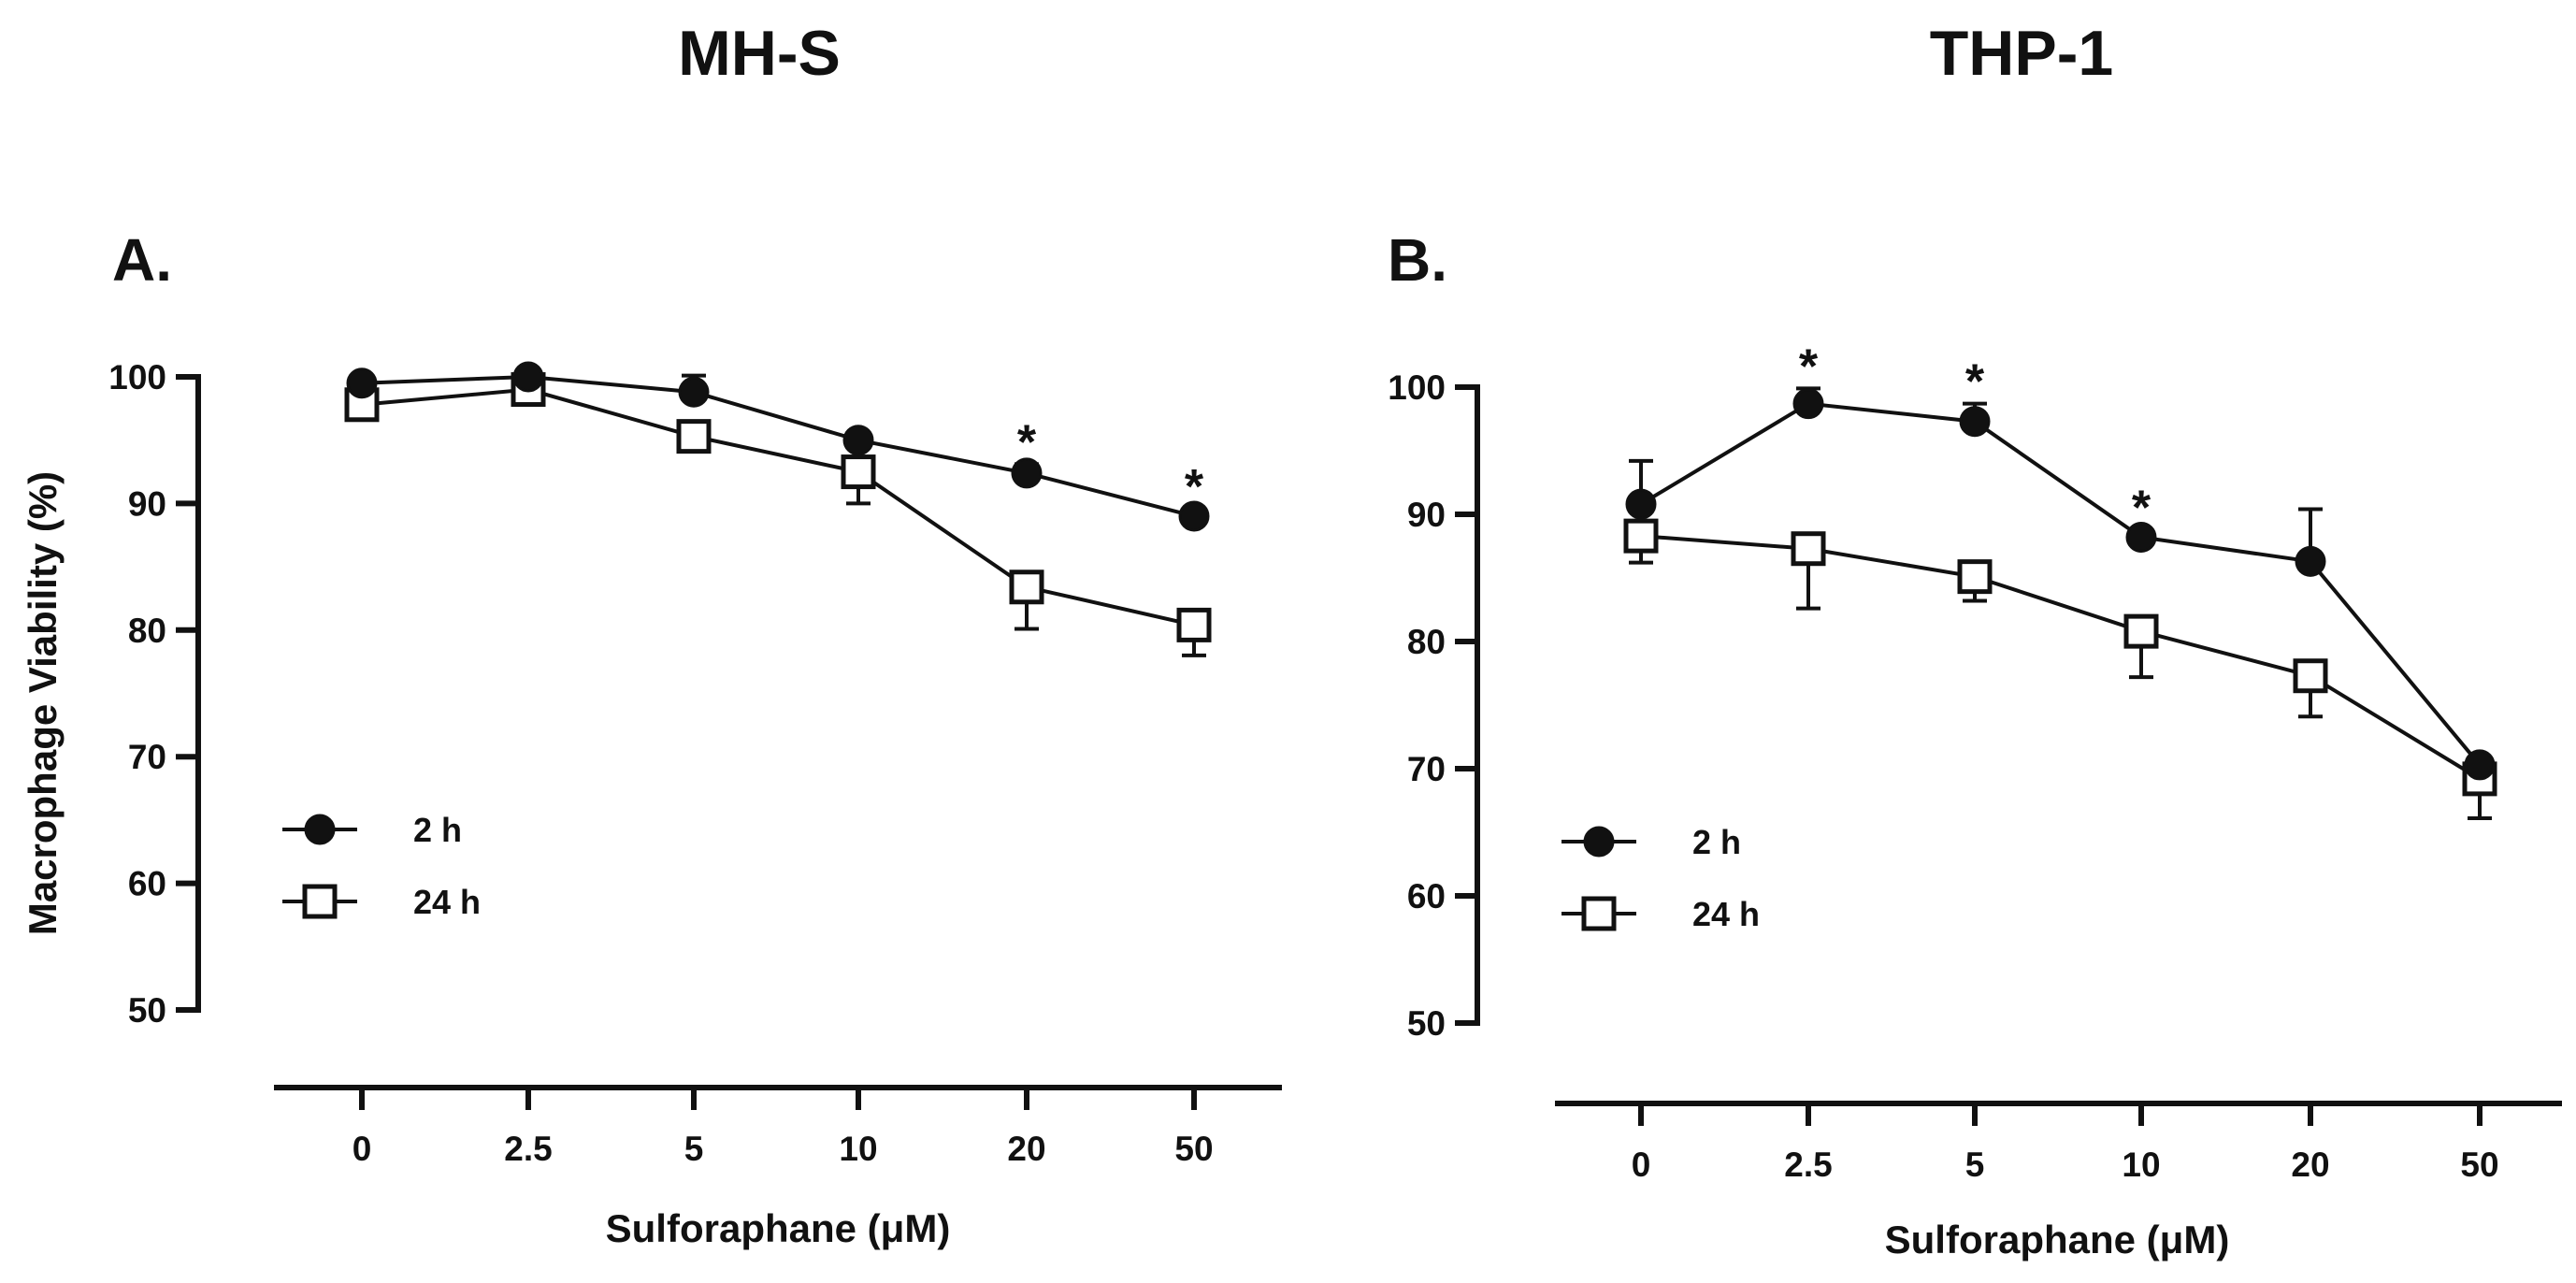  What do you see at coordinates (1026, 1149) in the screenshot?
I see `panel-a-x-tick-label: 20` at bounding box center [1026, 1149].